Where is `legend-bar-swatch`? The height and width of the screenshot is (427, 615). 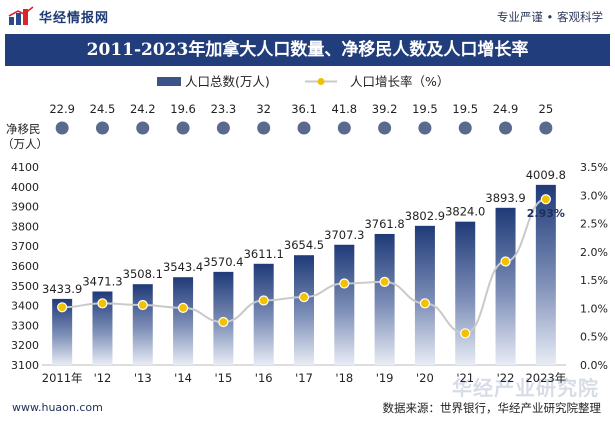
legend-bar-swatch is located at coordinates (169, 81).